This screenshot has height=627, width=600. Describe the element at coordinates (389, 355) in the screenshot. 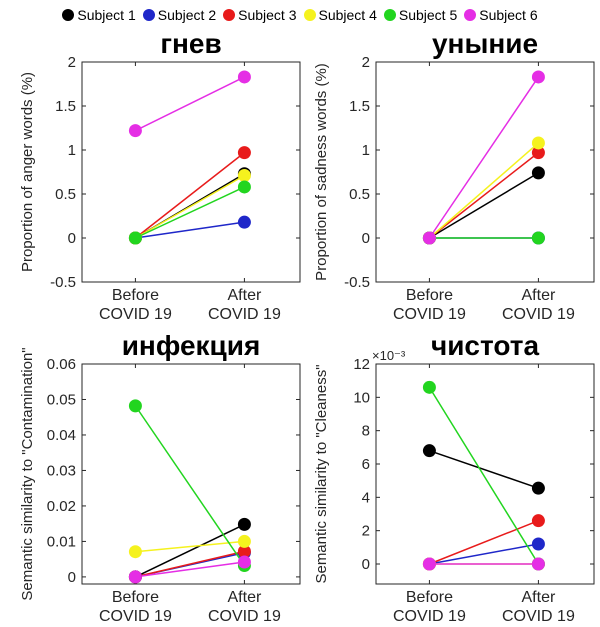

I see `y-exponent-label: ×10⁻³` at that location.